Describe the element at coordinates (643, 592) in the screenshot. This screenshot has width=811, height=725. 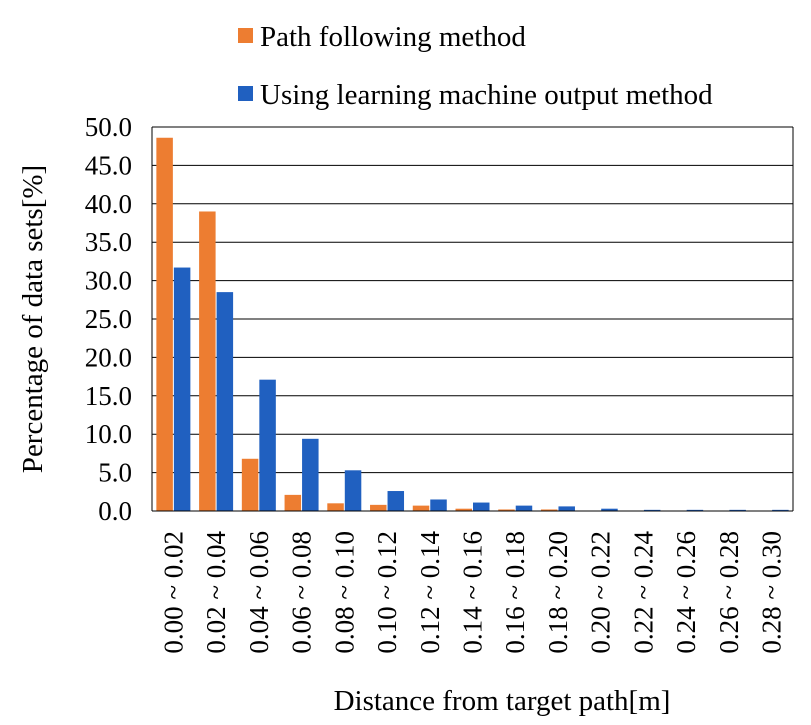
I see `x-tick-label: 0.22 ~ 0.24` at that location.